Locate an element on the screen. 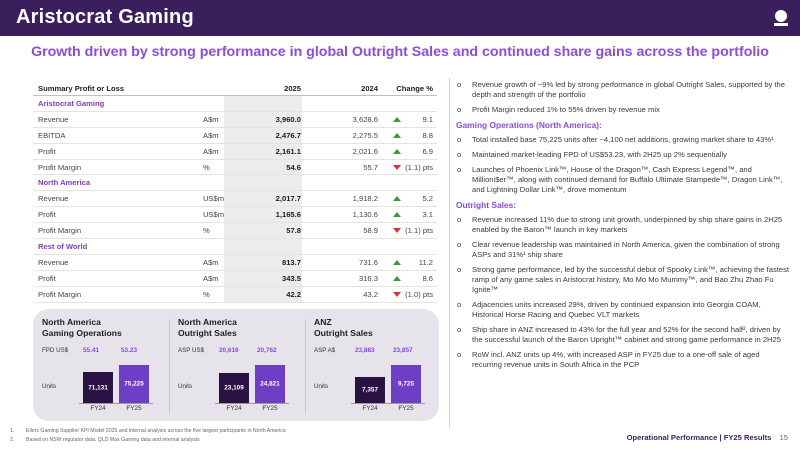 The height and width of the screenshot is (450, 800). bar-fy25: 24,821 is located at coordinates (270, 384).